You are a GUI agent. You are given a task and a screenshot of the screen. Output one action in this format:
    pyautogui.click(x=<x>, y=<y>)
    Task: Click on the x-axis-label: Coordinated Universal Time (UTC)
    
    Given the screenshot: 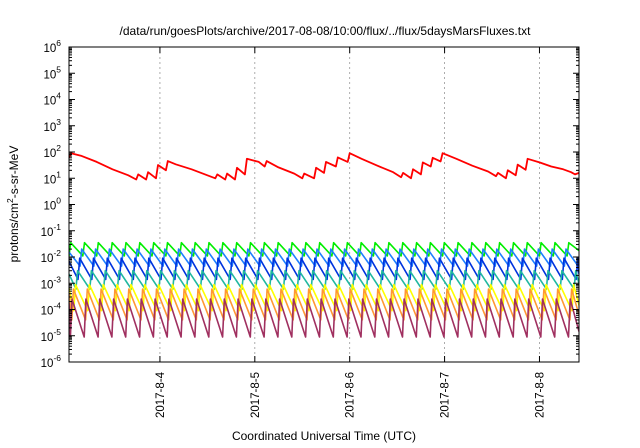 What is the action you would take?
    pyautogui.click(x=324, y=436)
    